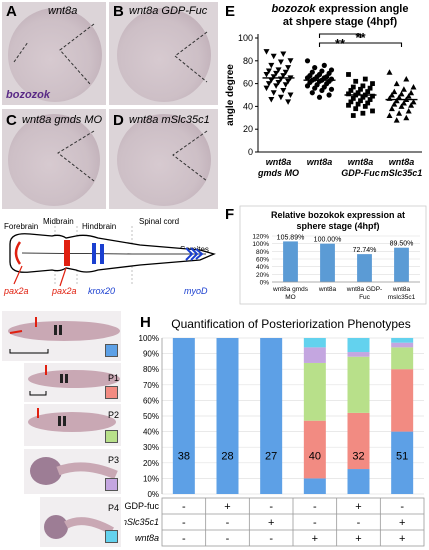 The height and width of the screenshot is (550, 429). Describe the element at coordinates (147, 538) in the screenshot. I see `chart-h-condition-label: wnt8a` at that location.